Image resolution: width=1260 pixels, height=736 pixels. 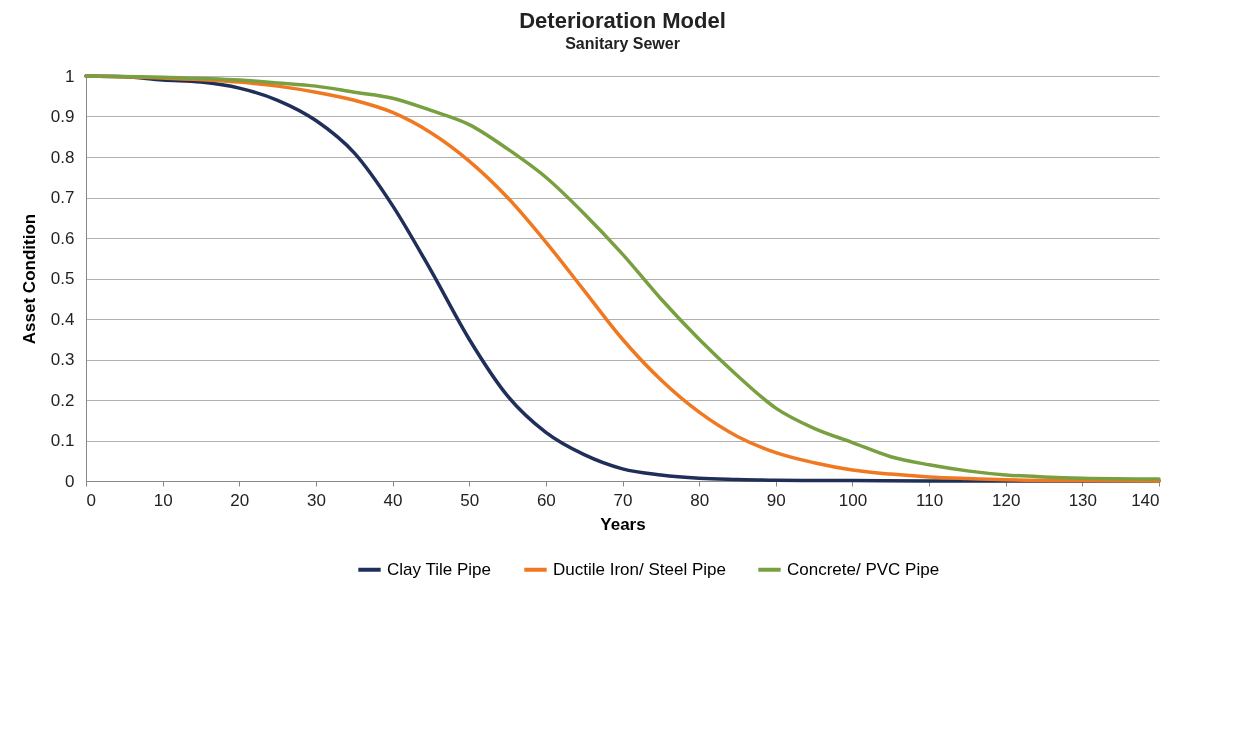 What do you see at coordinates (163, 500) in the screenshot?
I see `x-tick-label: 10` at bounding box center [163, 500].